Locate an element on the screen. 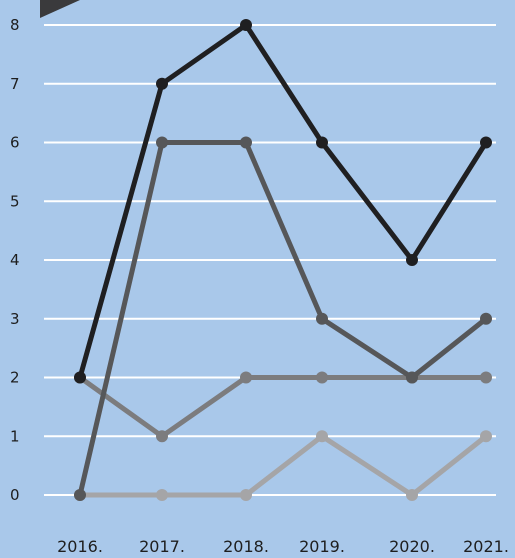 This screenshot has width=515, height=558. x-tick-label: 2020. is located at coordinates (412, 546).